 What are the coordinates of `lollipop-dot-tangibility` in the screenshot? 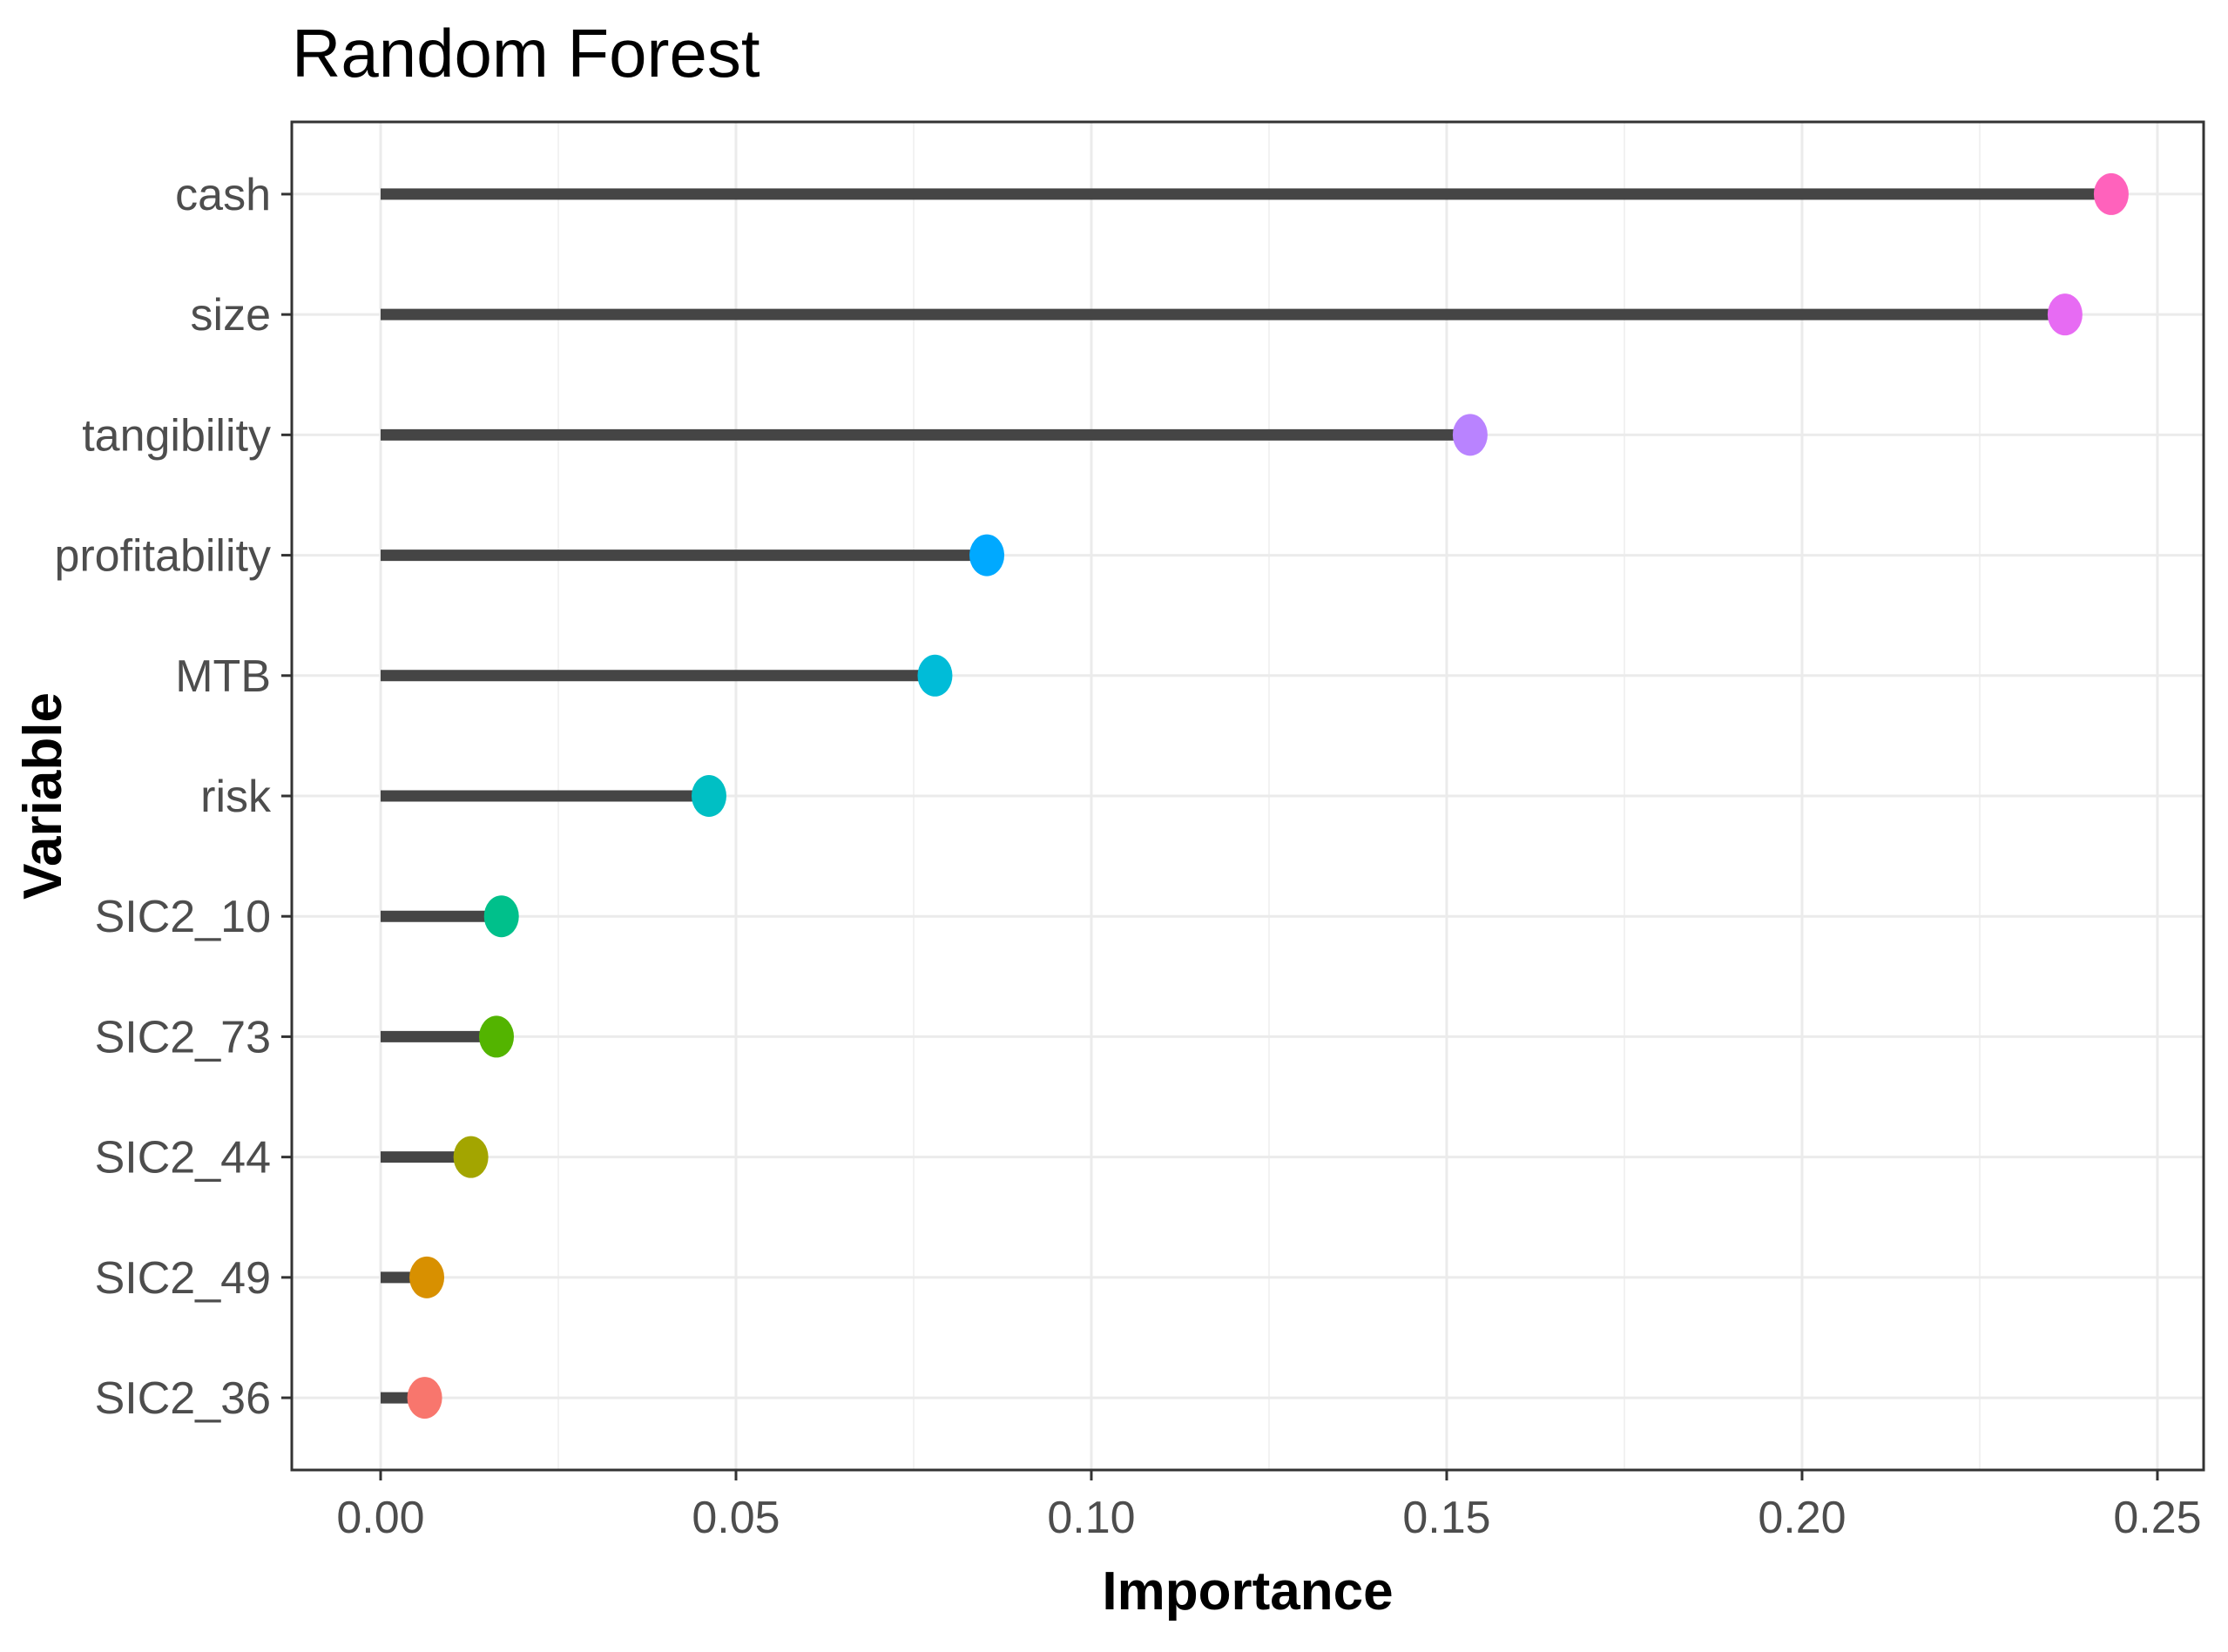 It's located at (1470, 435).